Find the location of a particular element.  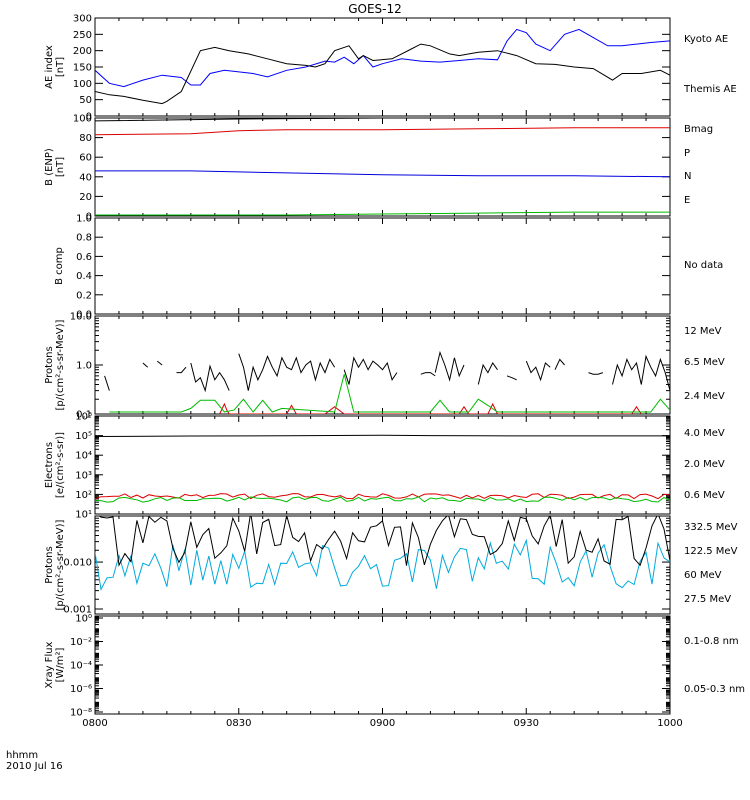

series-themis-ae is located at coordinates (382, 74).